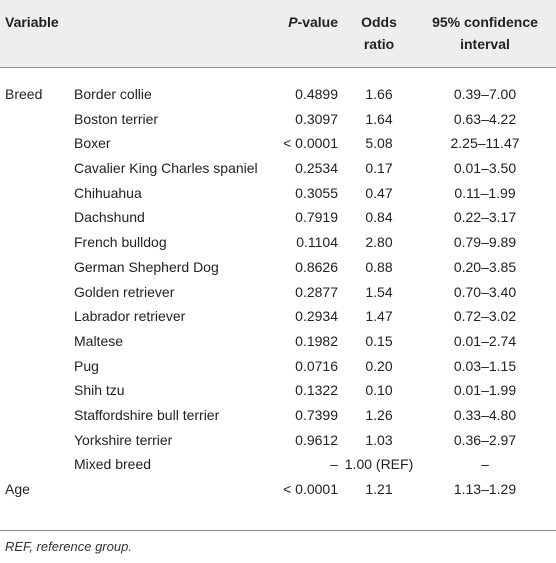 The image size is (556, 563). What do you see at coordinates (113, 464) in the screenshot?
I see `cell-name: Mixed breed` at bounding box center [113, 464].